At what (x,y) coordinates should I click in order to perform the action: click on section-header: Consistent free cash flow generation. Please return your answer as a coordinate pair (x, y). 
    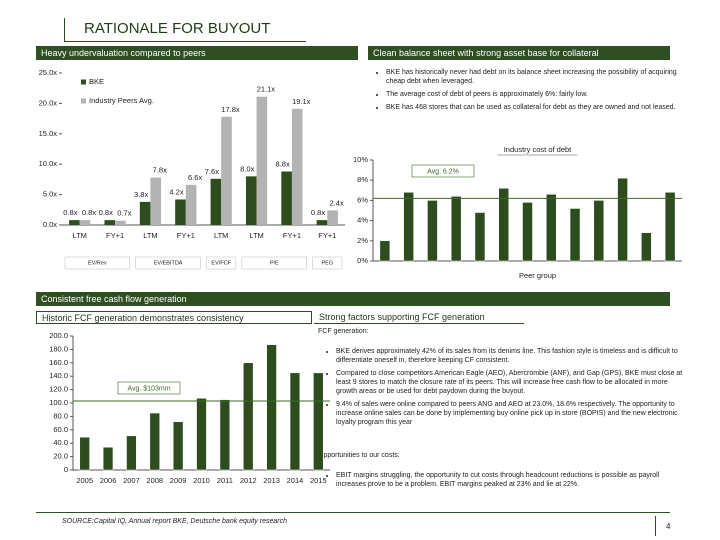
    Looking at the image, I should click on (353, 299).